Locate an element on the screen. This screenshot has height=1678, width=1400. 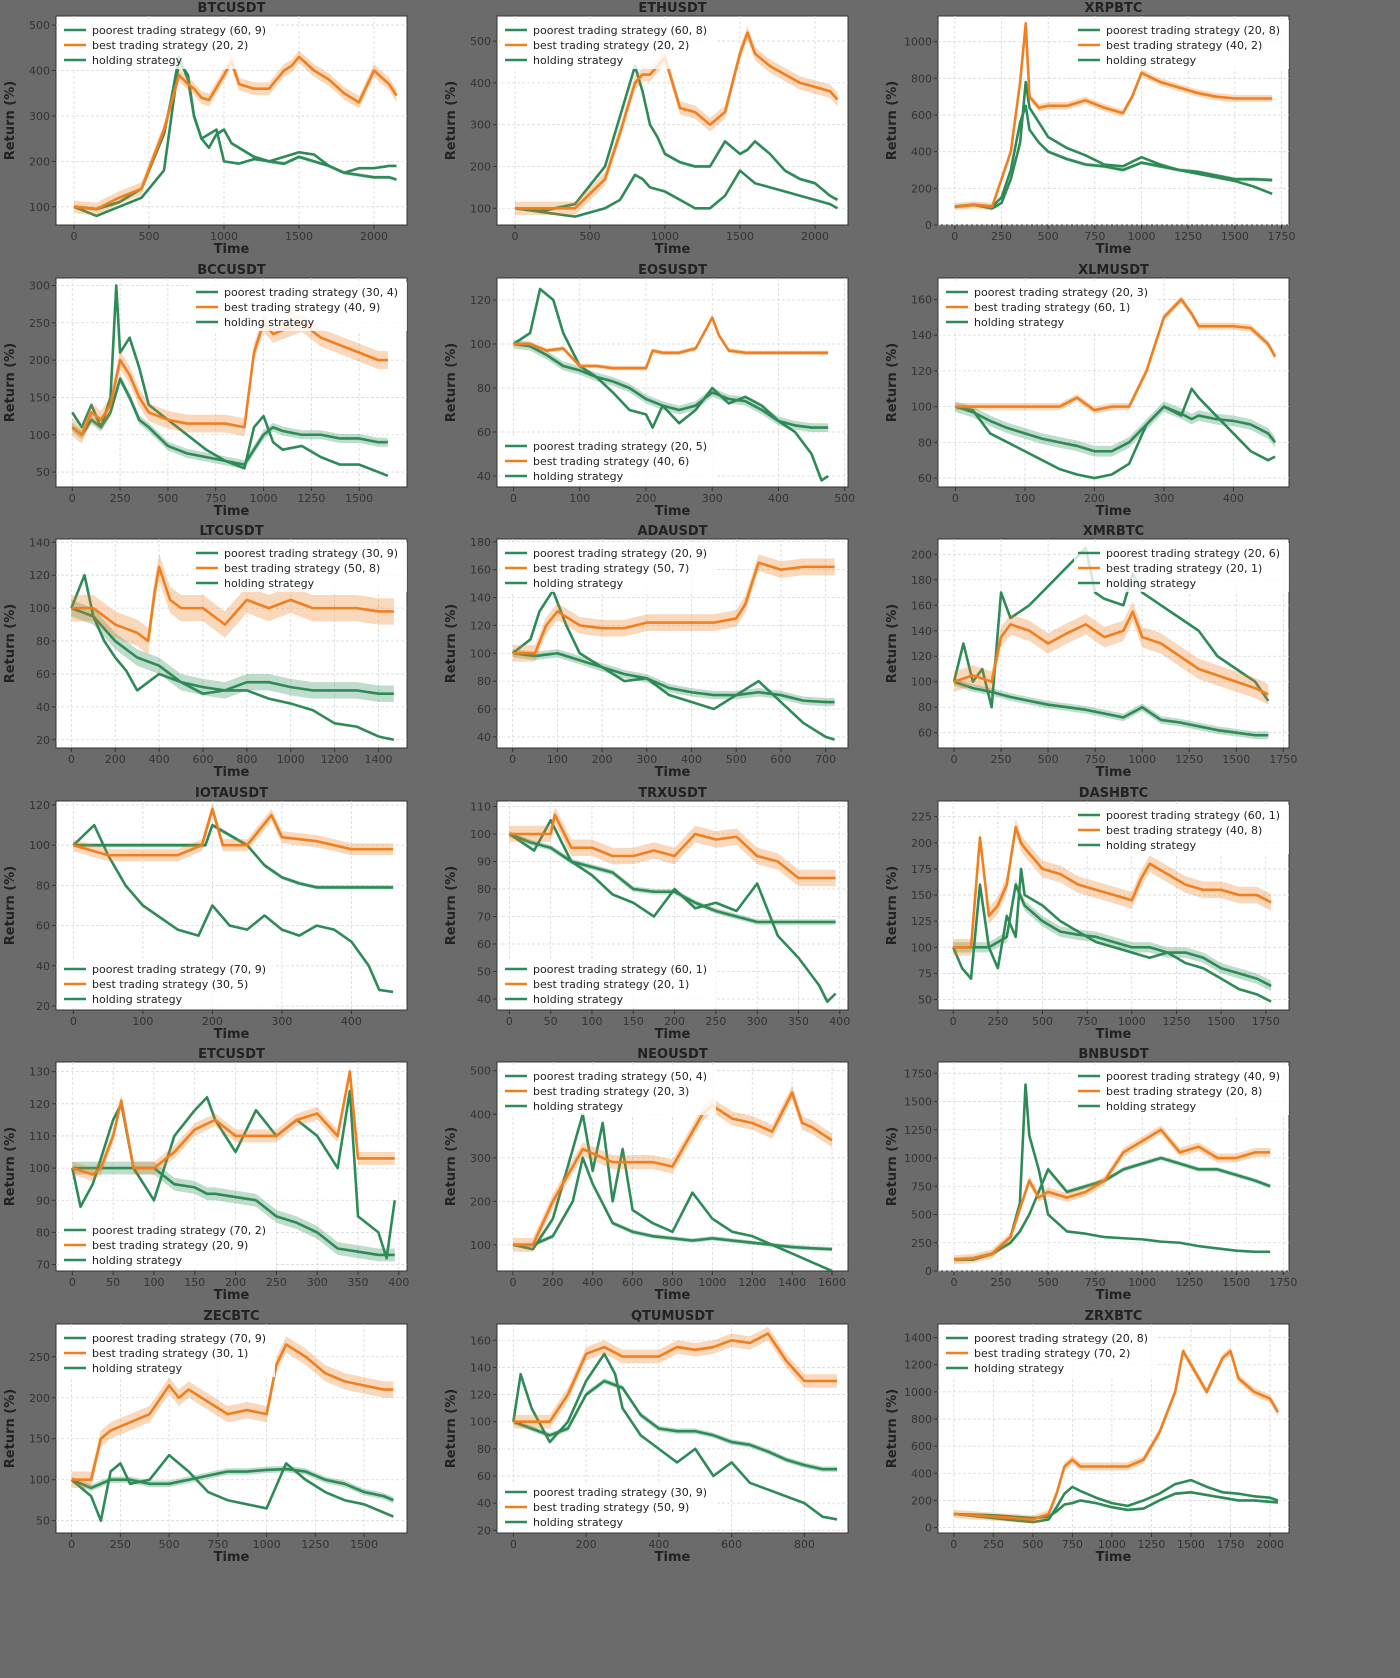
series-band-best is located at coordinates (1112, 887).